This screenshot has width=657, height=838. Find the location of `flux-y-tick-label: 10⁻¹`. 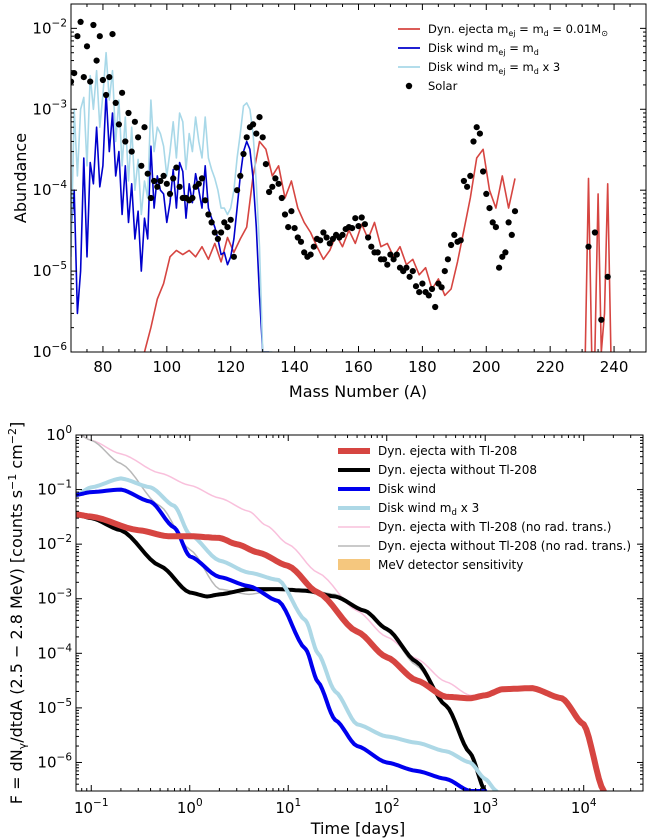

flux-y-tick-label: 10⁻¹ is located at coordinates (54, 489).